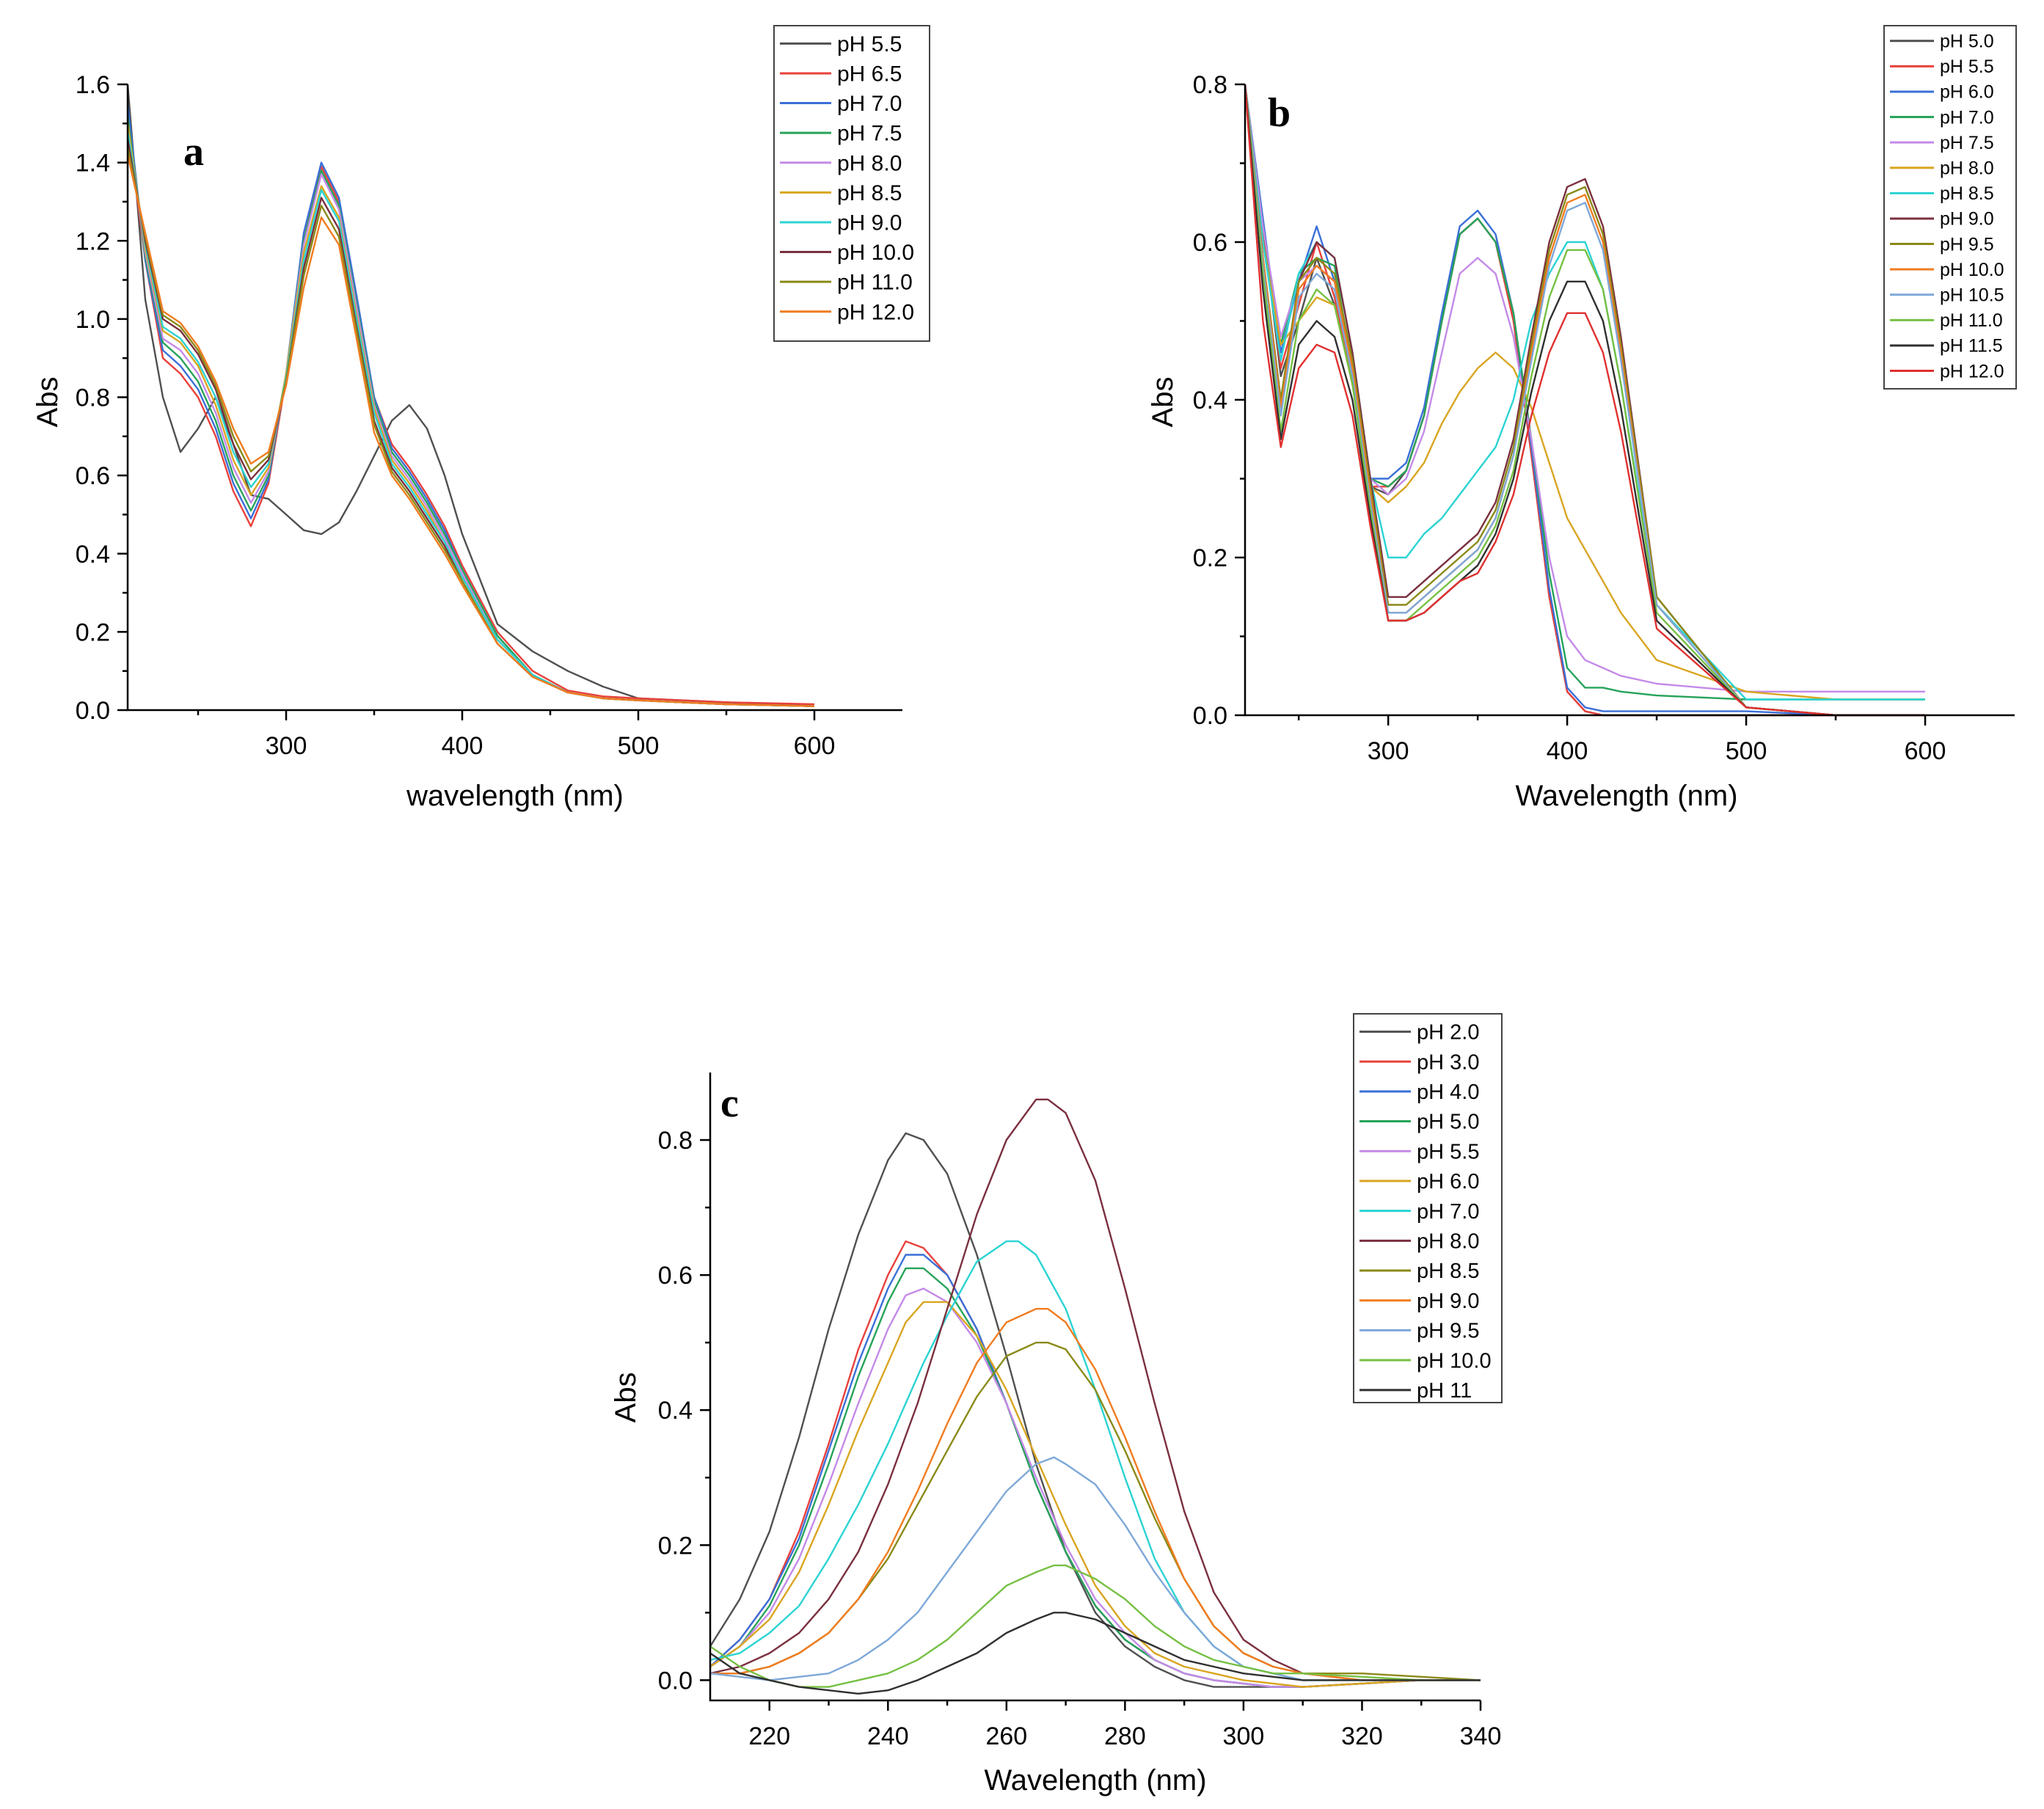 The width and height of the screenshot is (2044, 1809). I want to click on panel-c-legend-label-11: pH 10.0, so click(1454, 1361).